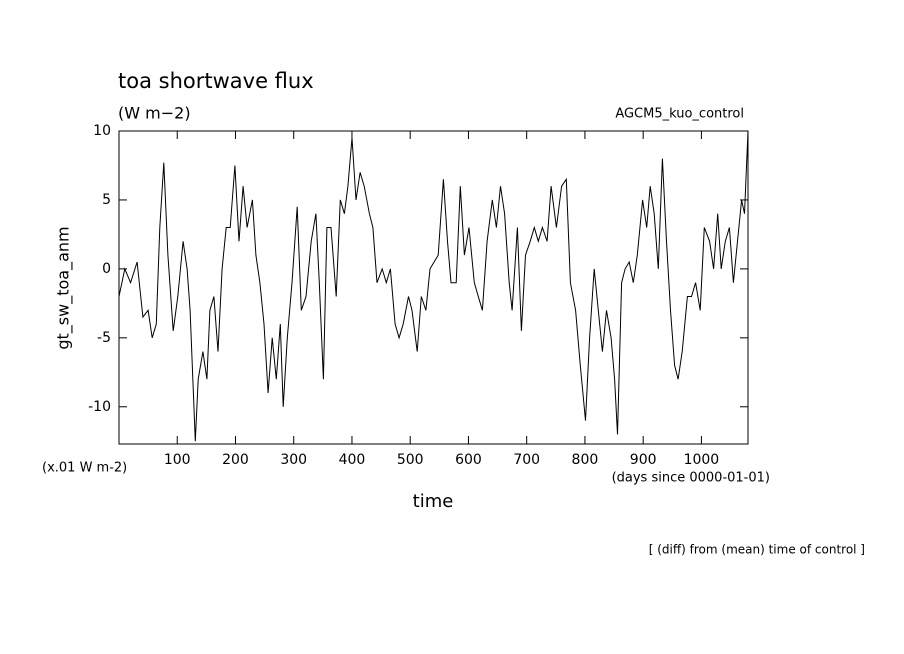 This screenshot has height=654, width=904. What do you see at coordinates (99, 407) in the screenshot?
I see `y-tick-label: -10` at bounding box center [99, 407].